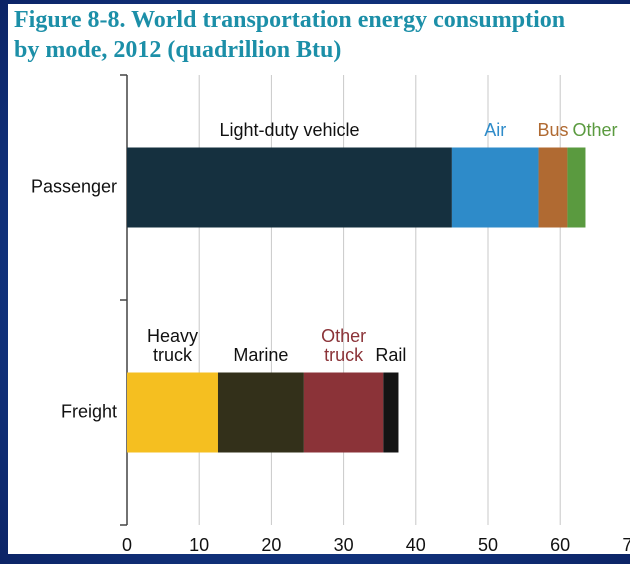  Describe the element at coordinates (89, 411) in the screenshot. I see `y-tick-label: Freight` at that location.